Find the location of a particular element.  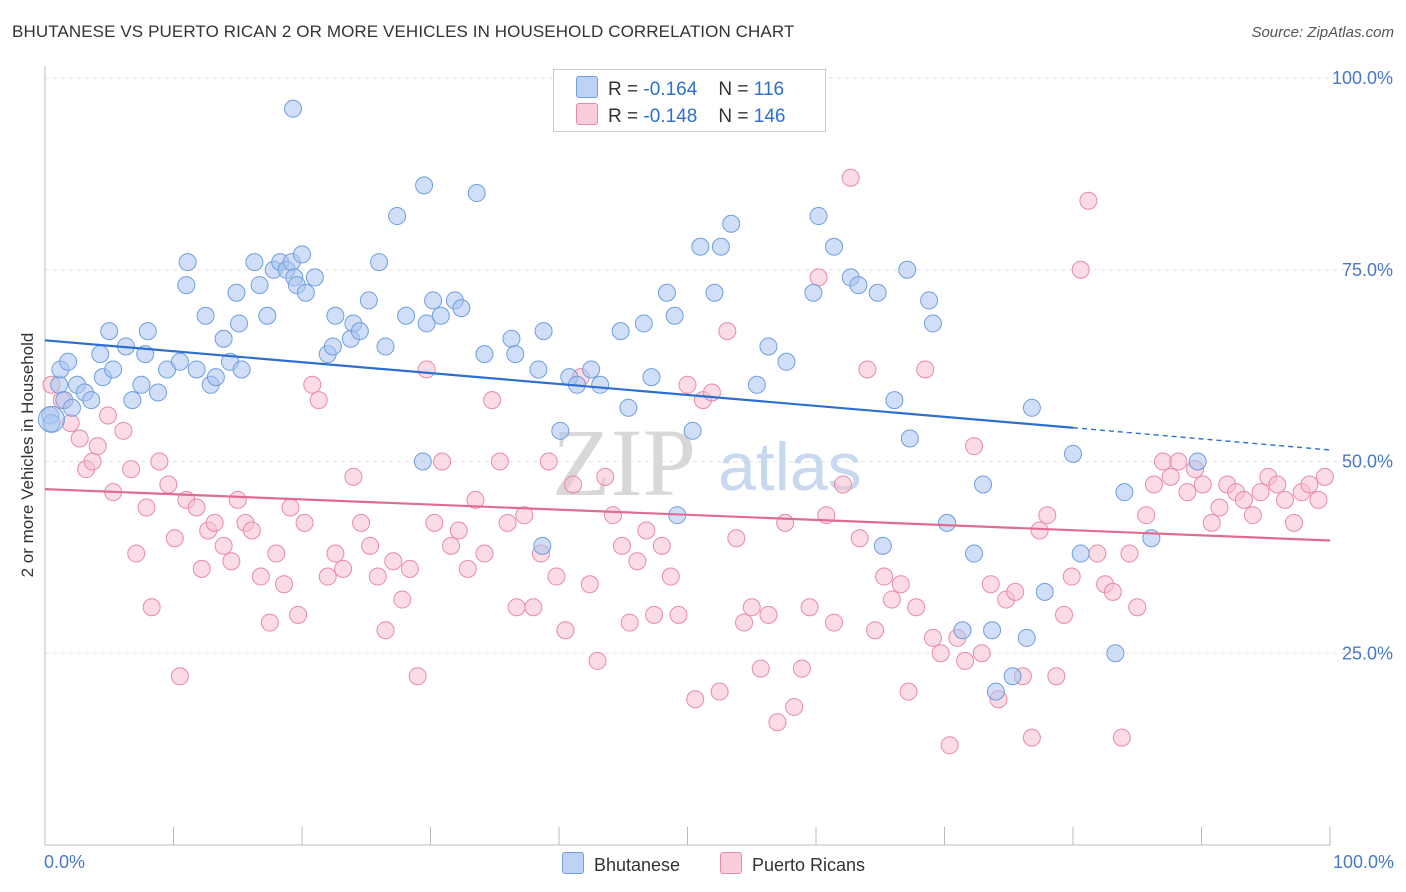

legend-r-value: -0.164 is located at coordinates (670, 89).